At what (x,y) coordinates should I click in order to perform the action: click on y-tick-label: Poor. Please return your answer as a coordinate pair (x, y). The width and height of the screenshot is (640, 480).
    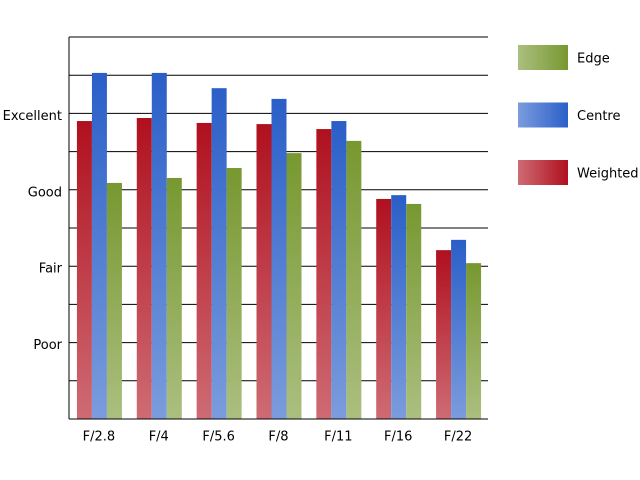
    Looking at the image, I should click on (47, 345).